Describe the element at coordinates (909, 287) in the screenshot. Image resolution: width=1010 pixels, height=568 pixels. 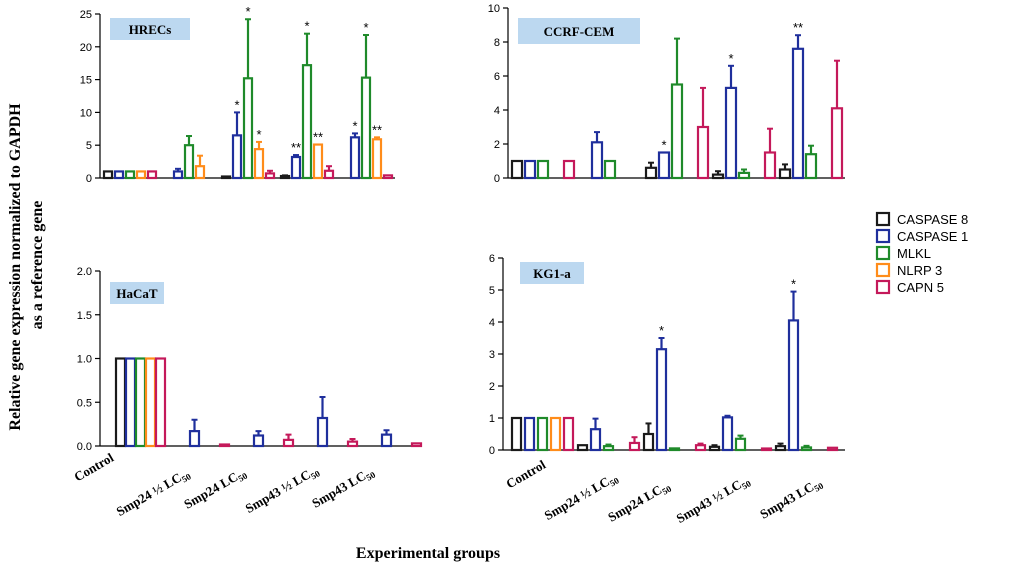
I see `legend-item-capn-5: CAPN 5` at that location.